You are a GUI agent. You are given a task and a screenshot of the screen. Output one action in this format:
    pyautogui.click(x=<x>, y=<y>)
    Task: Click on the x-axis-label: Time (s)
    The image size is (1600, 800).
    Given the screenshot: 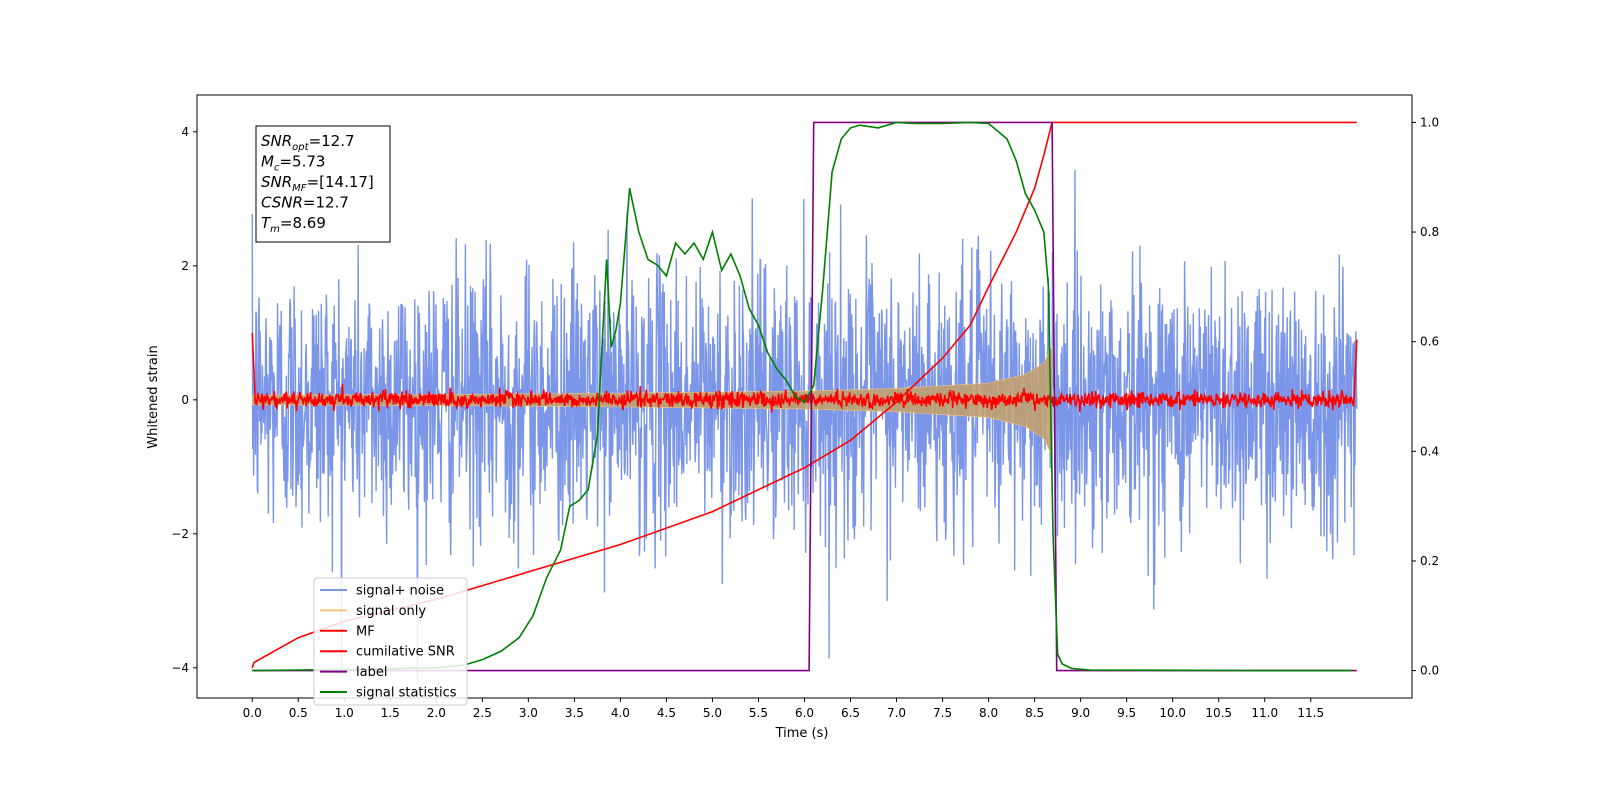 What is the action you would take?
    pyautogui.click(x=802, y=733)
    